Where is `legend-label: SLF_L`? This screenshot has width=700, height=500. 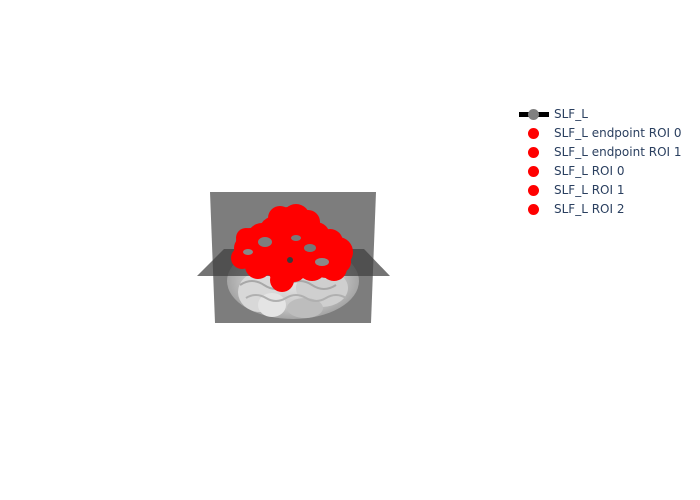
legend-label: SLF_L is located at coordinates (571, 114).